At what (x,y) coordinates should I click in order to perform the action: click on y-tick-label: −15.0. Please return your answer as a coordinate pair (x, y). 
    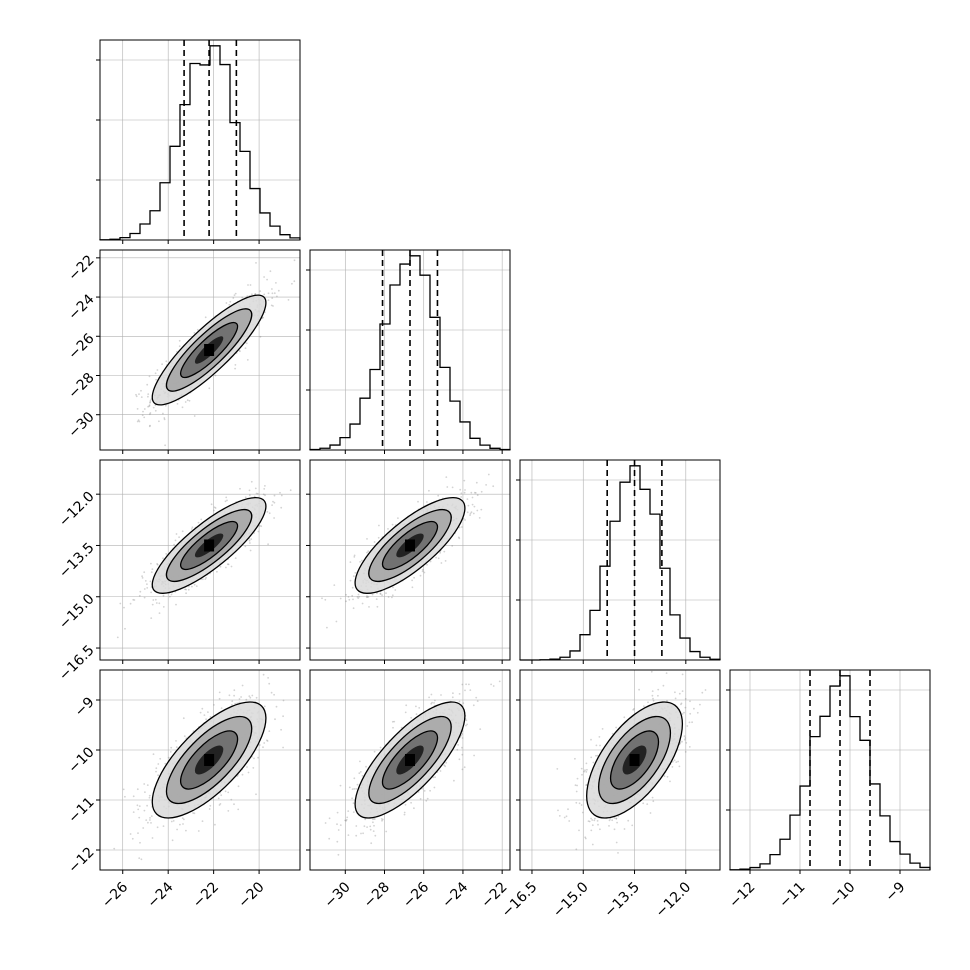
    Looking at the image, I should click on (77, 612).